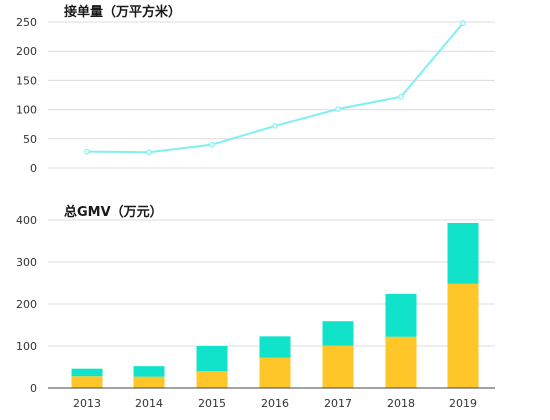  What do you see at coordinates (122, 12) in the screenshot?
I see `order-volume-title: 接单量（万平方米）` at bounding box center [122, 12].